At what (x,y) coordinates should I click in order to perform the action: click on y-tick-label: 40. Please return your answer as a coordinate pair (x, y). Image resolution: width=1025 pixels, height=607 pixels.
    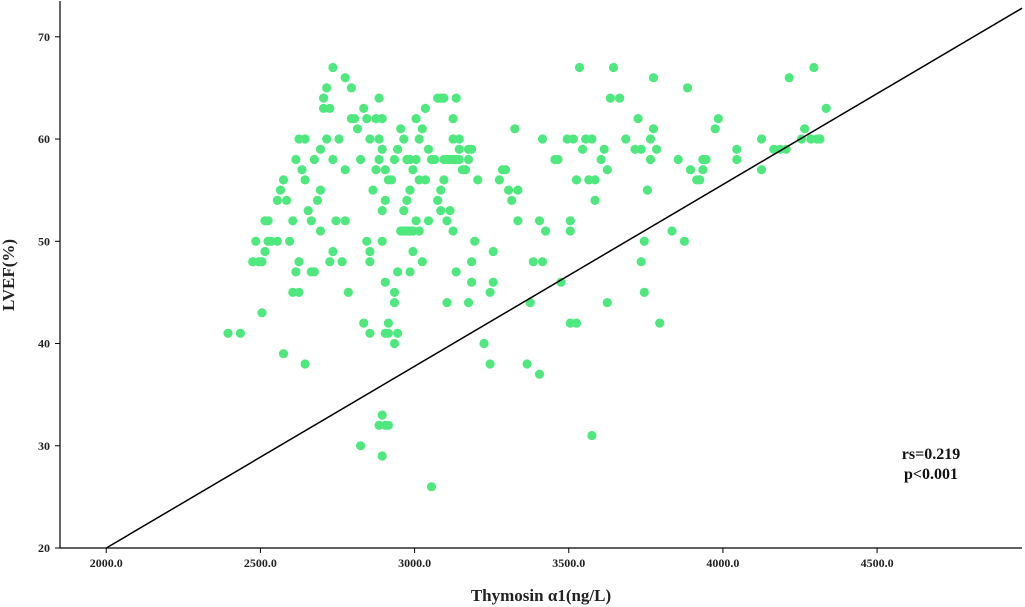
    Looking at the image, I should click on (44, 344).